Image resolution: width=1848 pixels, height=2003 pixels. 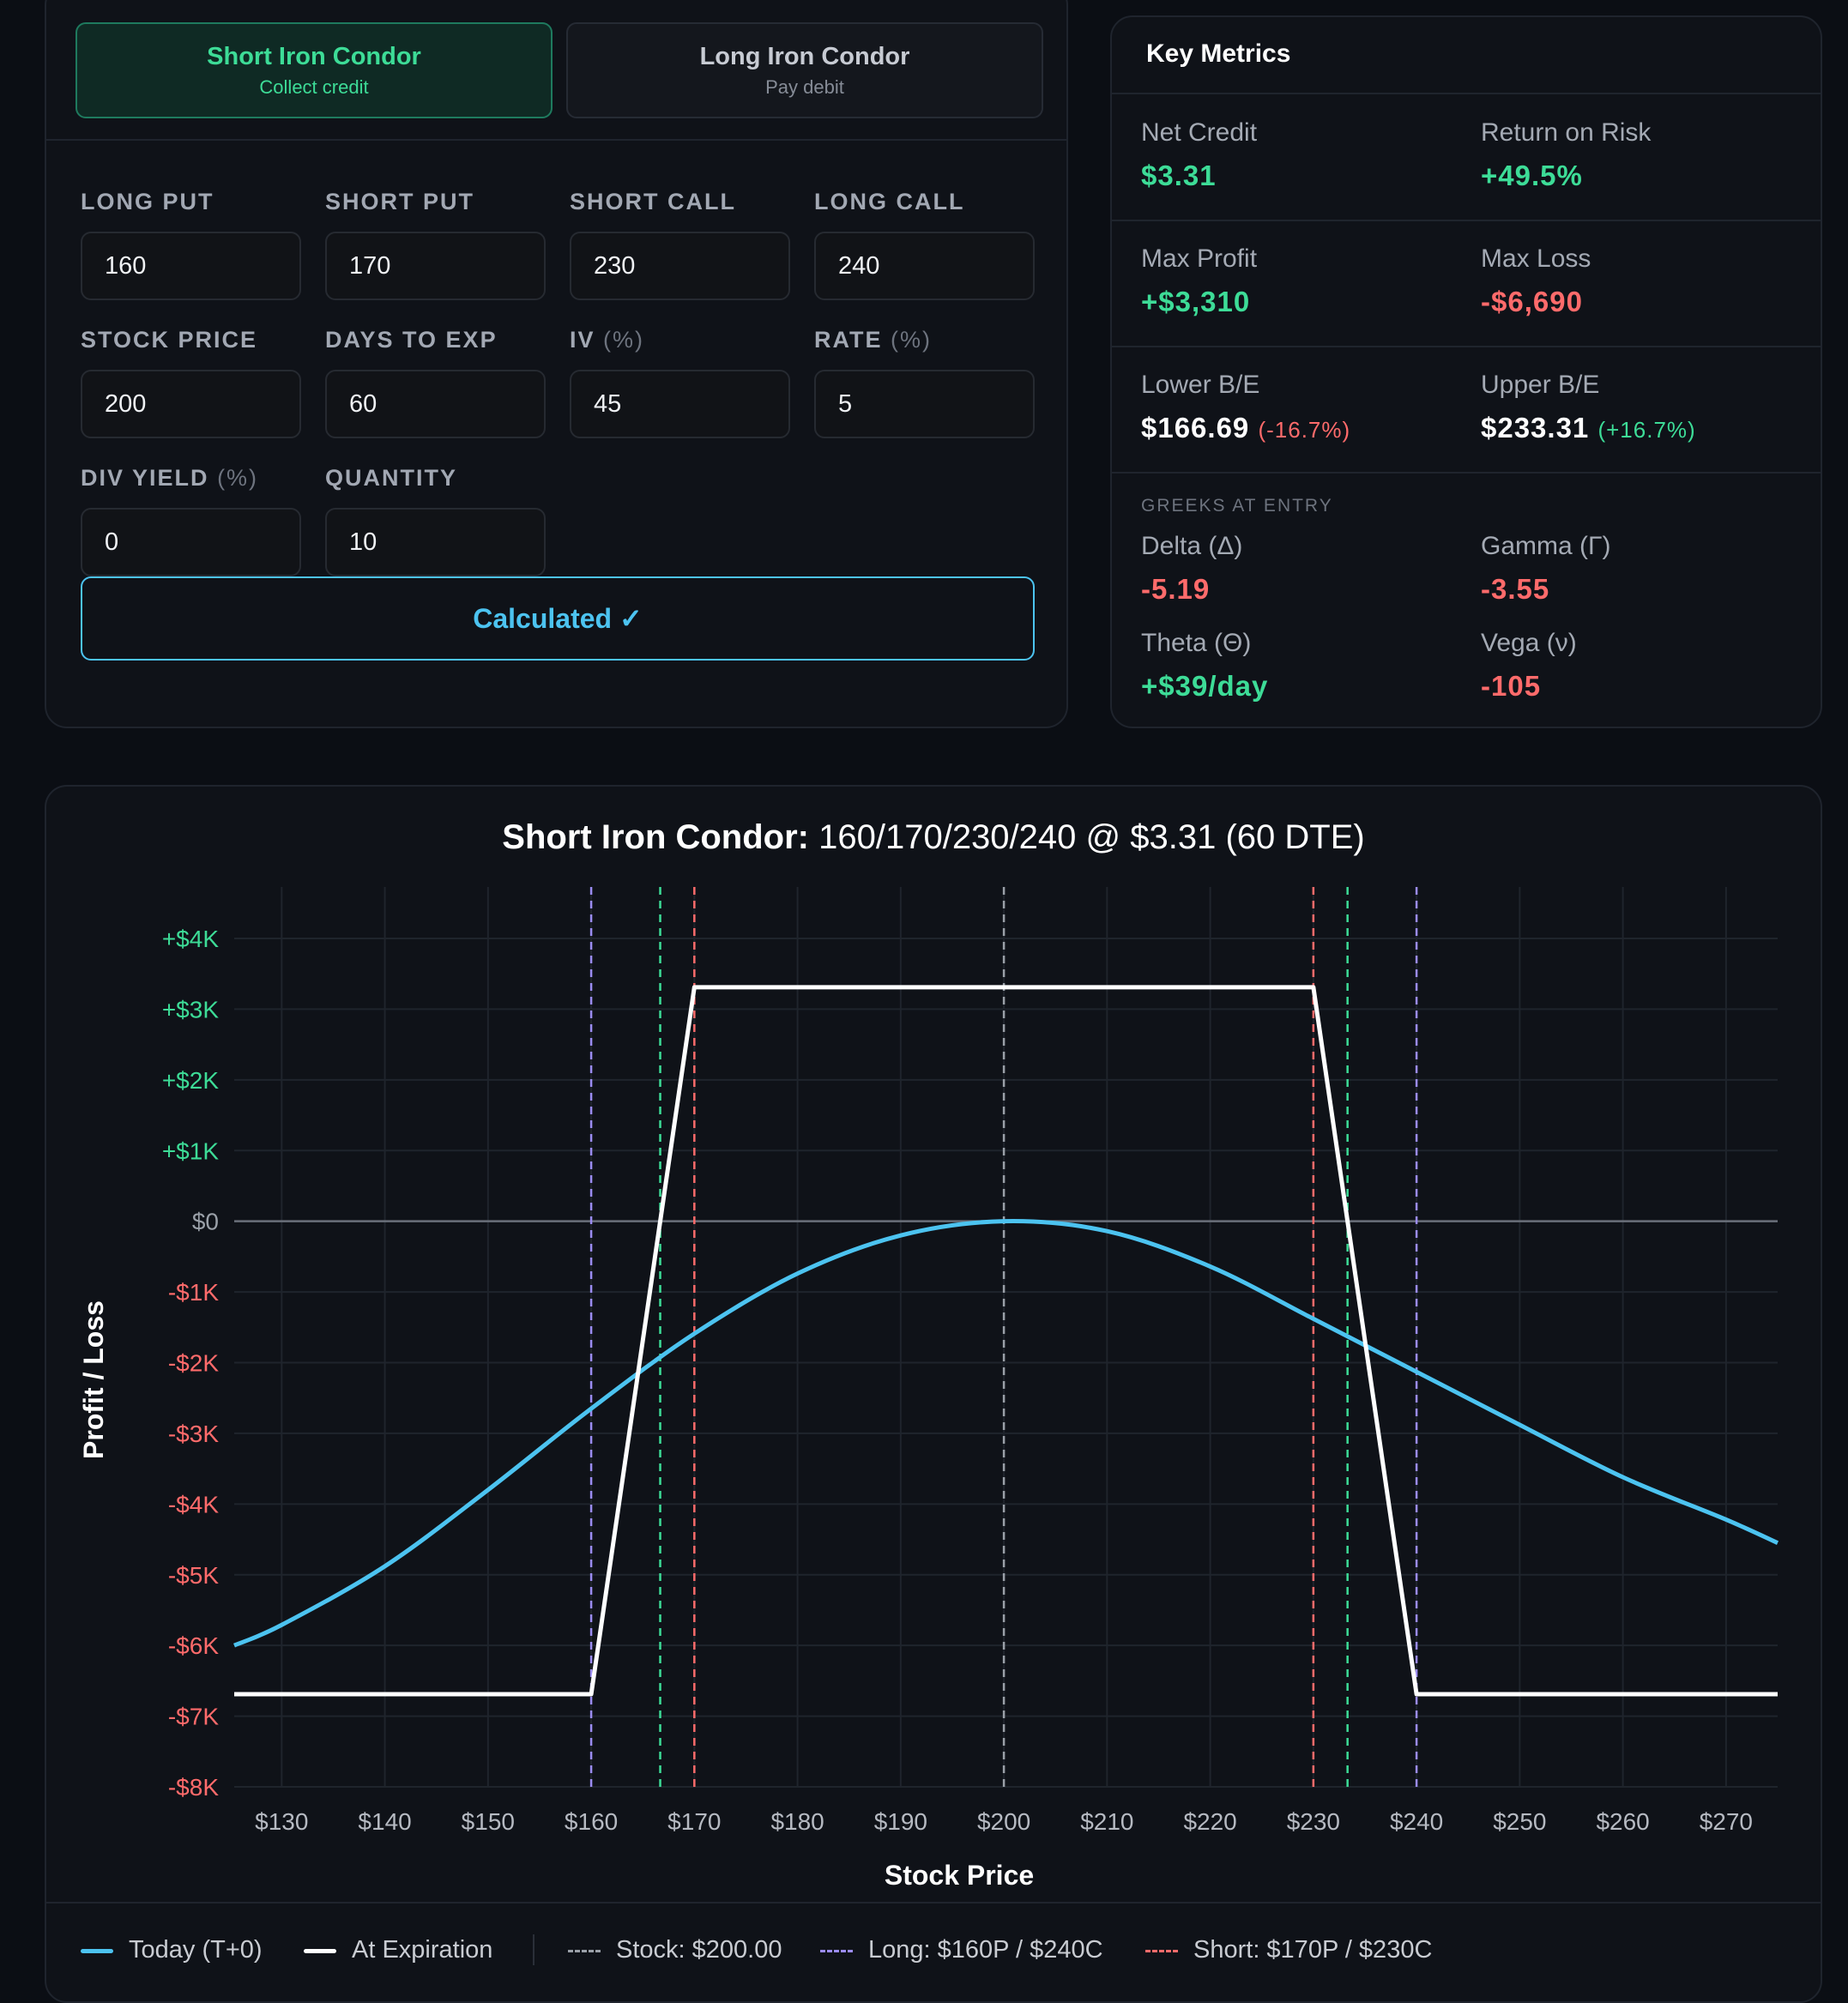 I want to click on theta-value: +$39/day, so click(x=1205, y=686).